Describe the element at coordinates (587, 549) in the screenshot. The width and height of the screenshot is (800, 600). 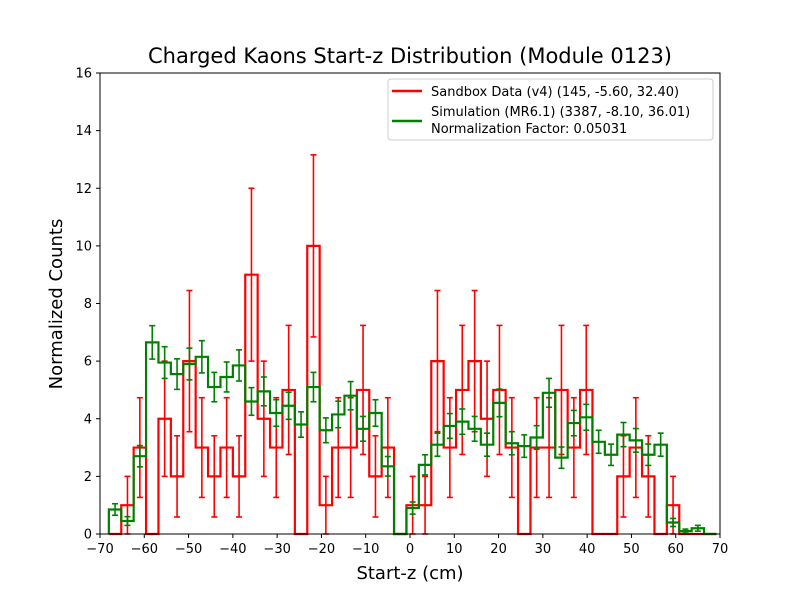
I see `x-tick-label: 40` at that location.